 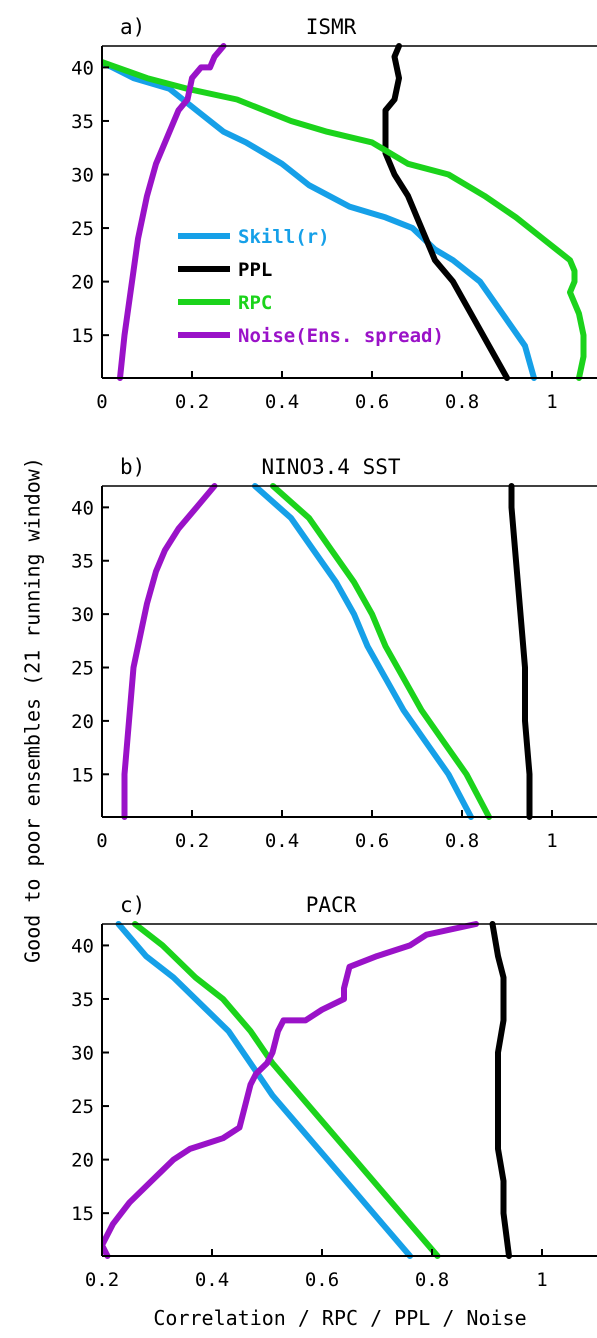 What do you see at coordinates (331, 905) in the screenshot?
I see `panel-title: PACR` at bounding box center [331, 905].